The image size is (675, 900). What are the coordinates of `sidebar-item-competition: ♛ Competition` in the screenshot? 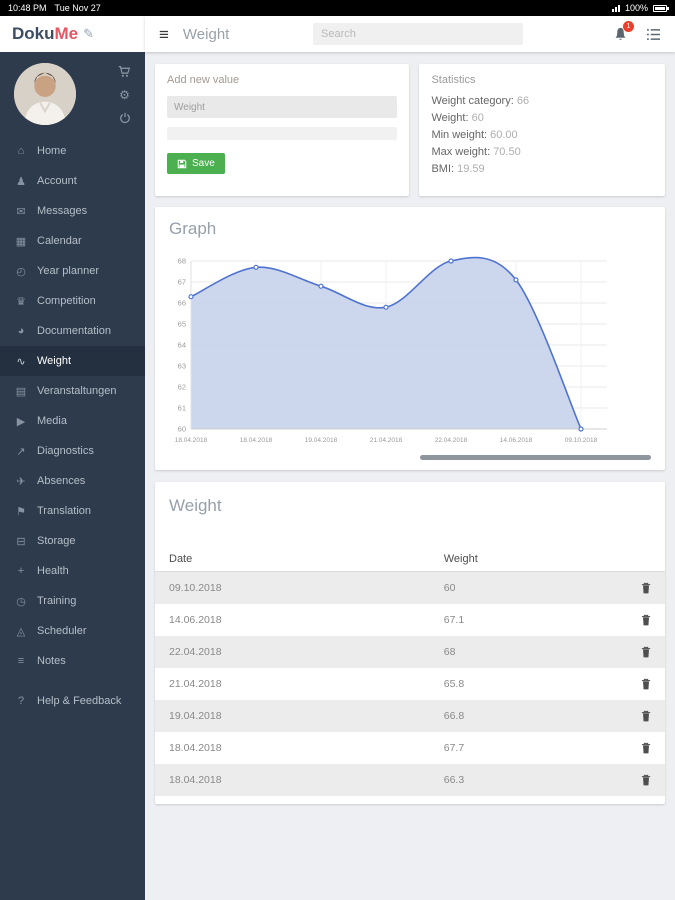 It's located at (72, 301).